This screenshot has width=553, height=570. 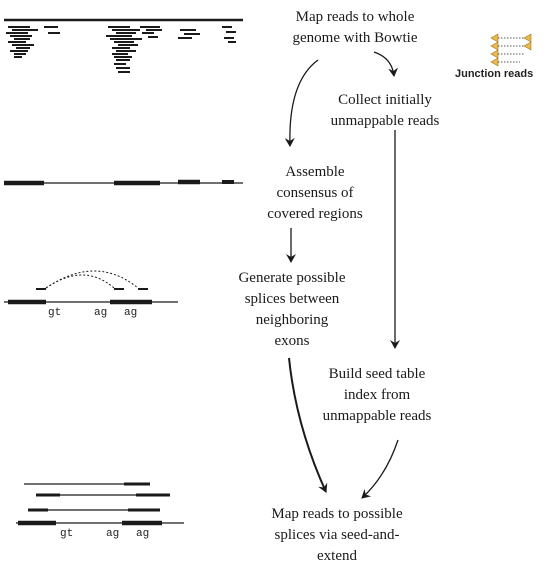 What do you see at coordinates (123, 182) in the screenshot?
I see `consensus-track` at bounding box center [123, 182].